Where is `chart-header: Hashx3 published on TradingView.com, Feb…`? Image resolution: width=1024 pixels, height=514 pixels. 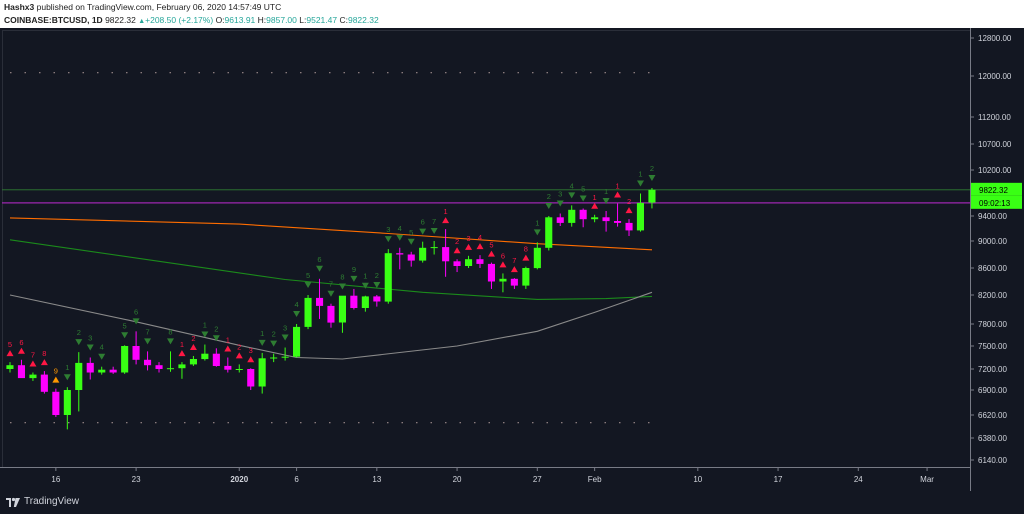 chart-header: Hashx3 published on TradingView.com, Feb… is located at coordinates (512, 14).